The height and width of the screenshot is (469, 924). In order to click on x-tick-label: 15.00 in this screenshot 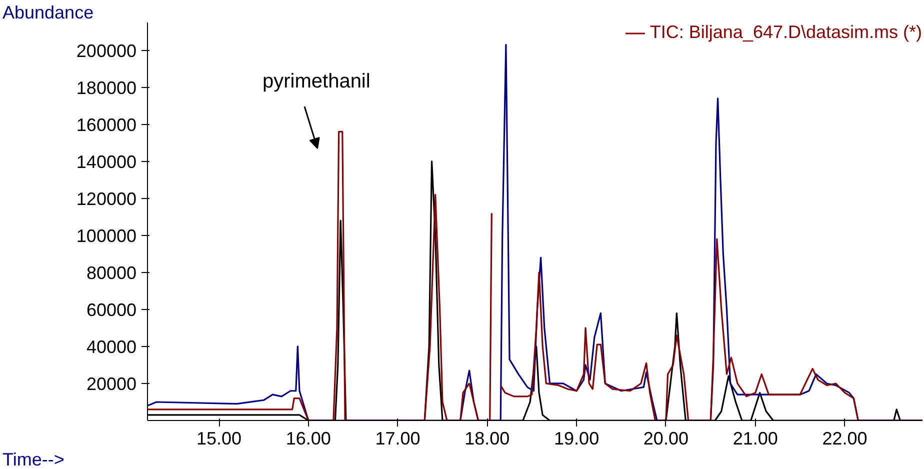, I will do `click(219, 438)`.